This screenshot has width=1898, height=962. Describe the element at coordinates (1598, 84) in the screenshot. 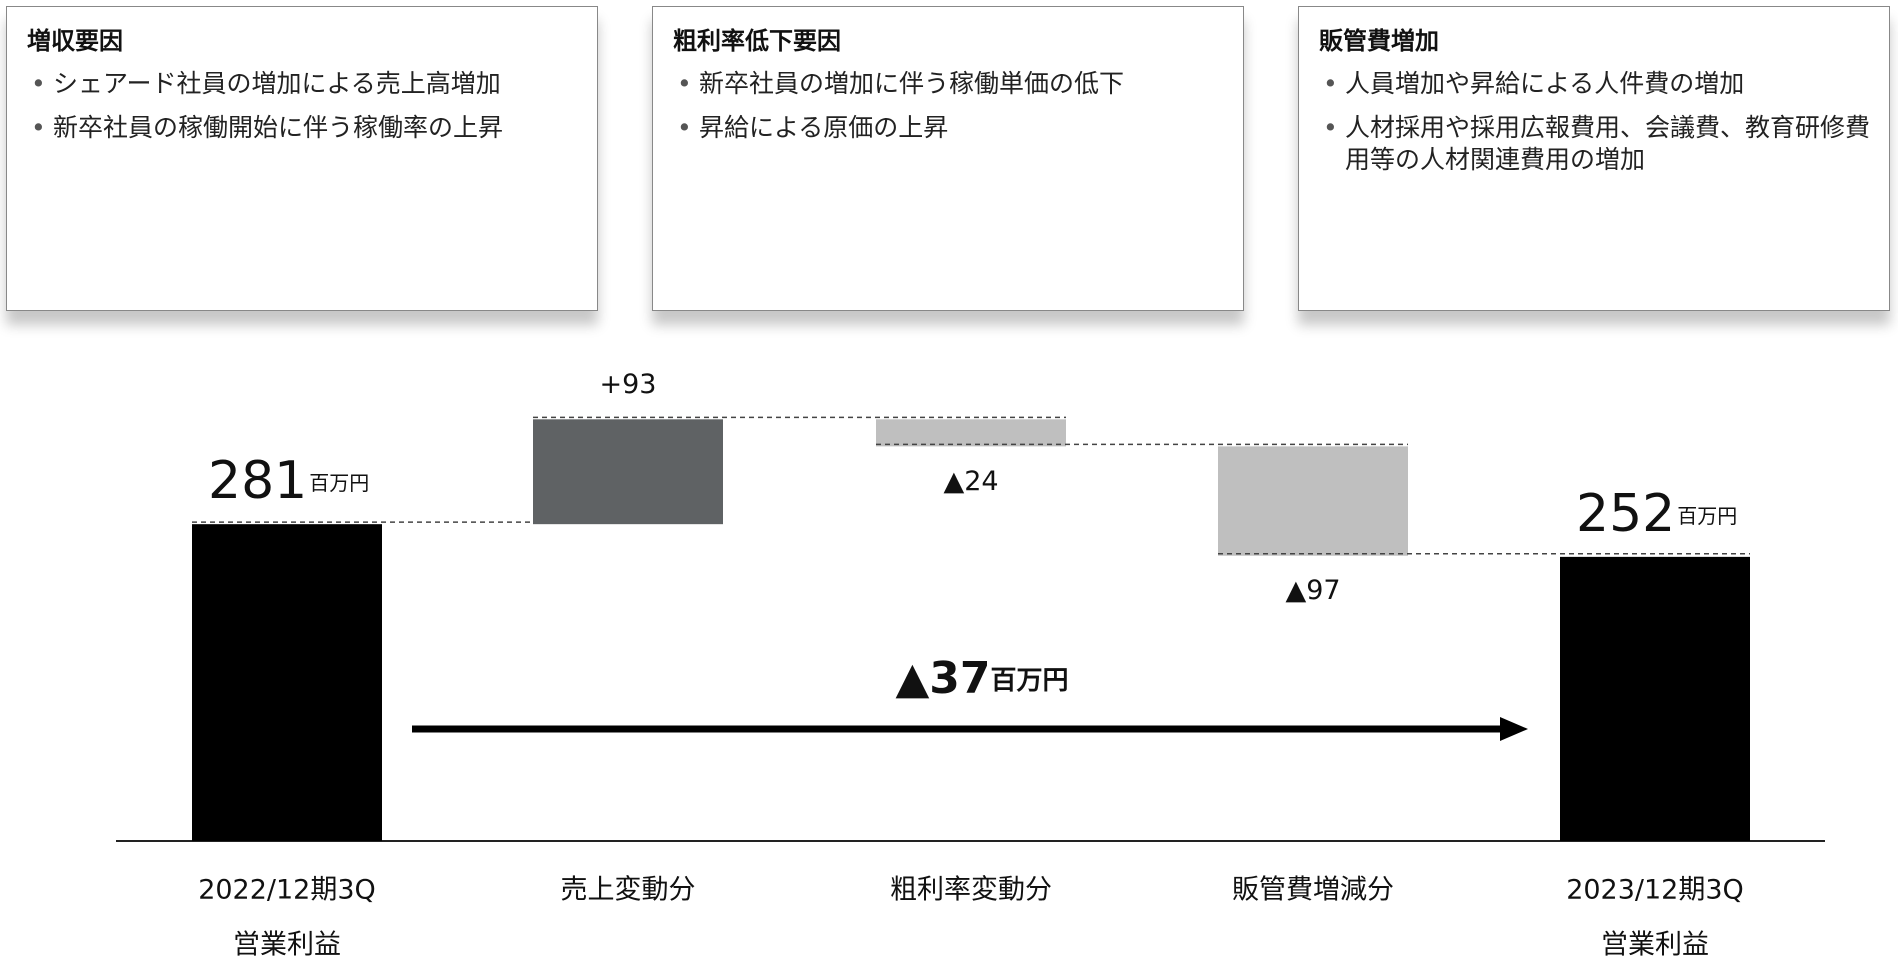

I see `bullet: 人員増加や昇給による人件費の増加` at that location.